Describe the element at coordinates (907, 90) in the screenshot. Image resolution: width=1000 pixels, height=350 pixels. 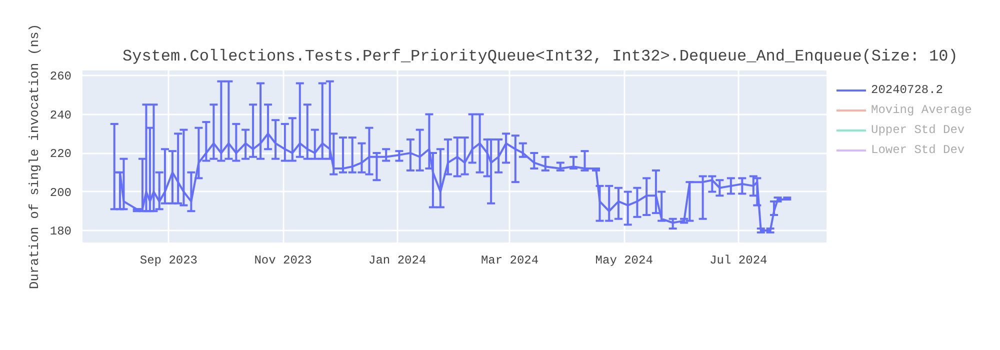
I see `legend-label: 20240728.2` at that location.